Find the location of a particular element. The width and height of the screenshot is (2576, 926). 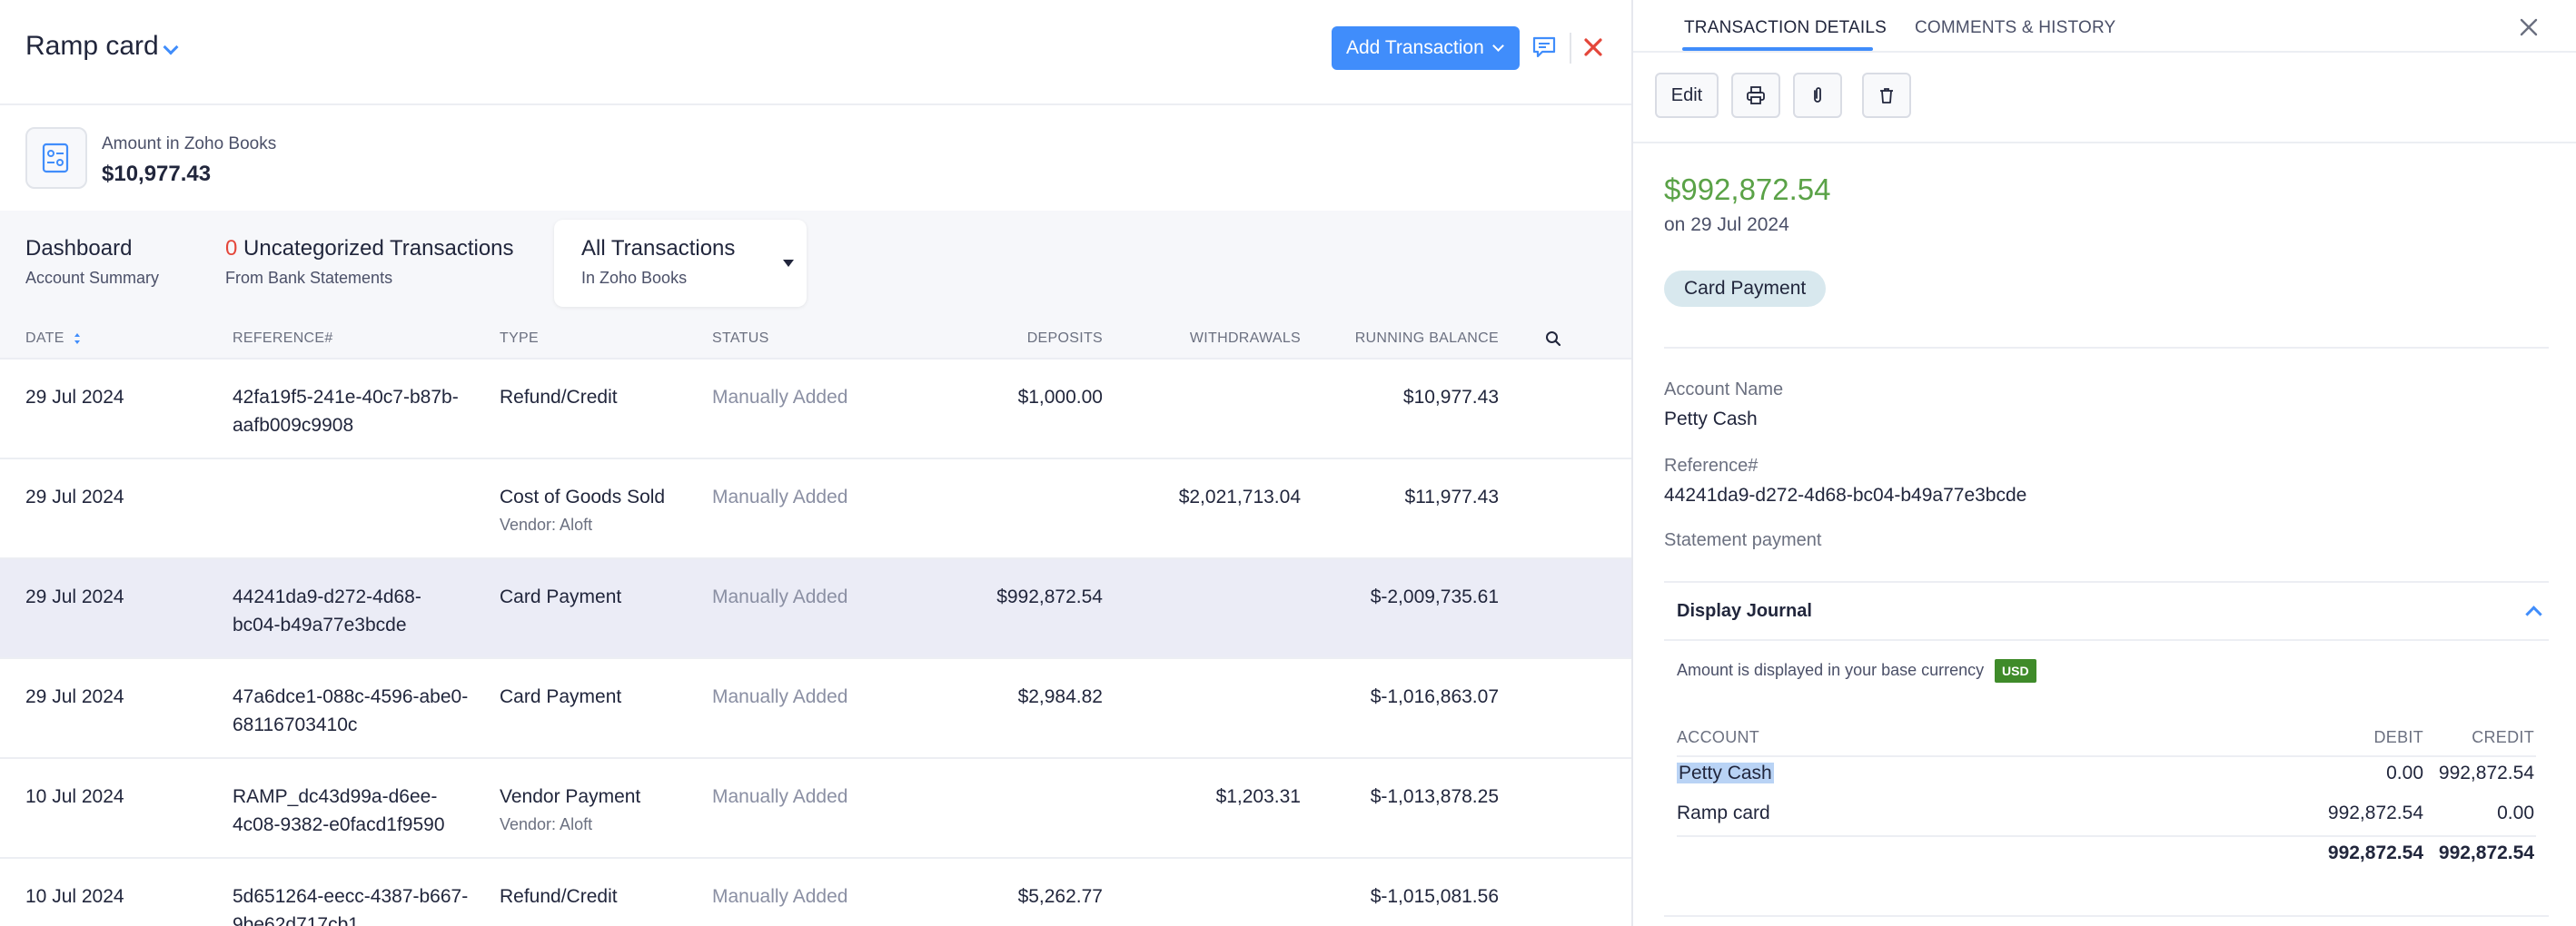

display-journal-toggle: Display Journal is located at coordinates (1744, 611).